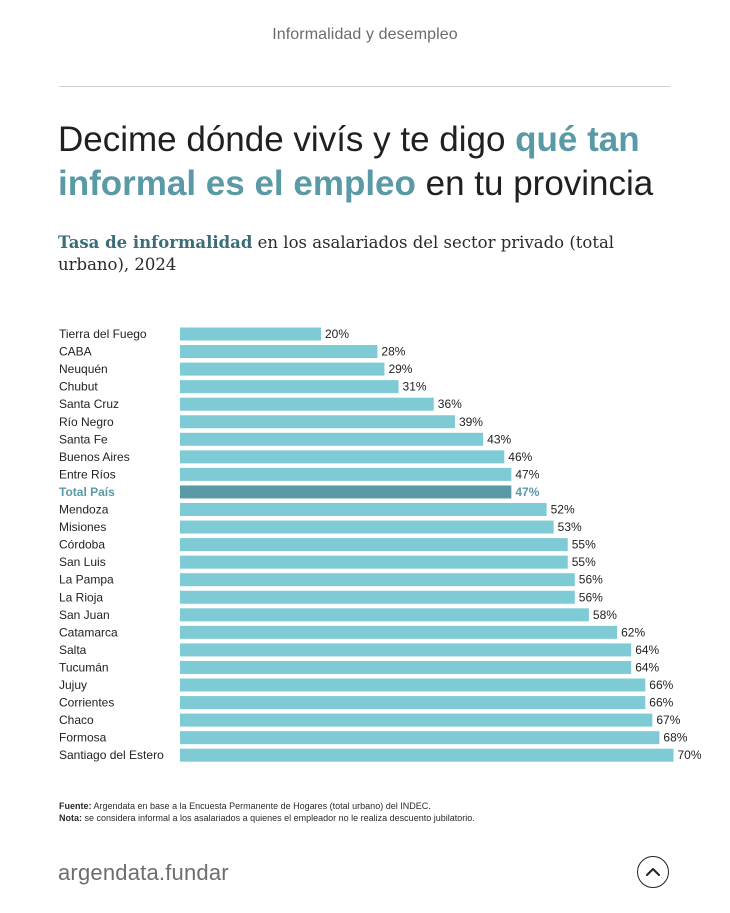  Describe the element at coordinates (111, 755) in the screenshot. I see `category-label: Santiago del Estero` at that location.